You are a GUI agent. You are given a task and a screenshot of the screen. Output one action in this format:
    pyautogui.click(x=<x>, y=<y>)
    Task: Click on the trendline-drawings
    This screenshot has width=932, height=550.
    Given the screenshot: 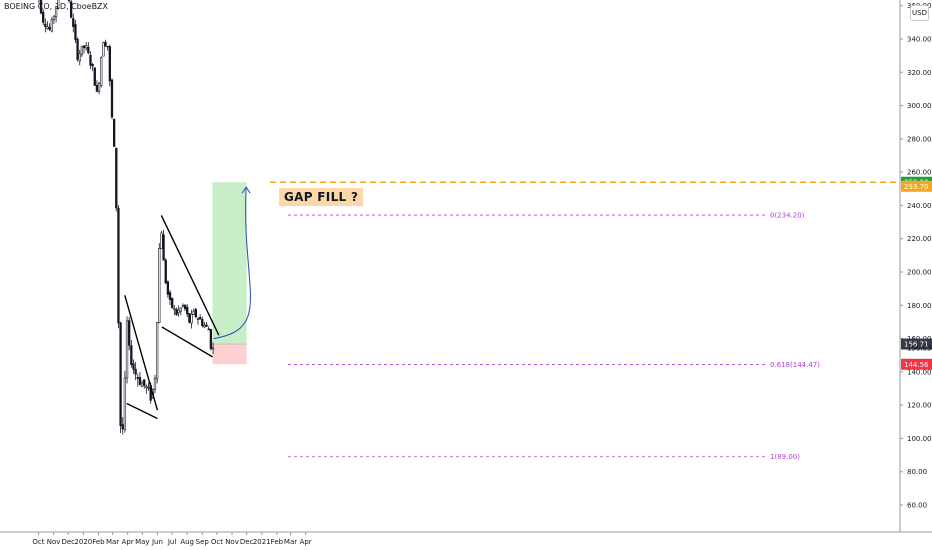 What is the action you would take?
    pyautogui.click(x=187, y=303)
    